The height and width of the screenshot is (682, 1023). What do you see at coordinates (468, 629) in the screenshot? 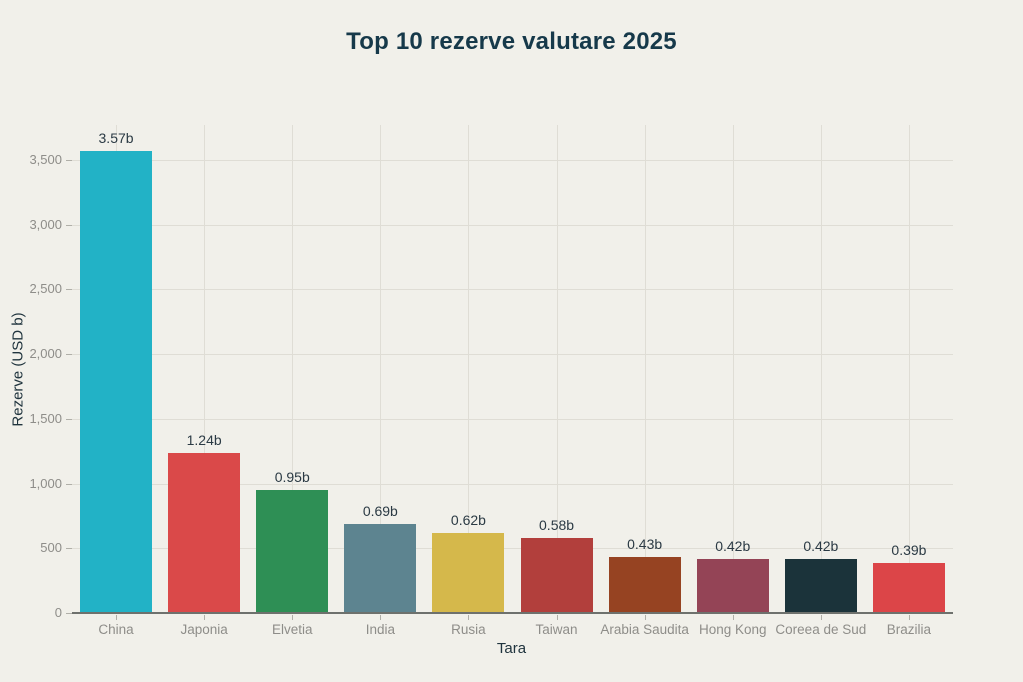
I see `x-tick-label: Rusia` at bounding box center [468, 629].